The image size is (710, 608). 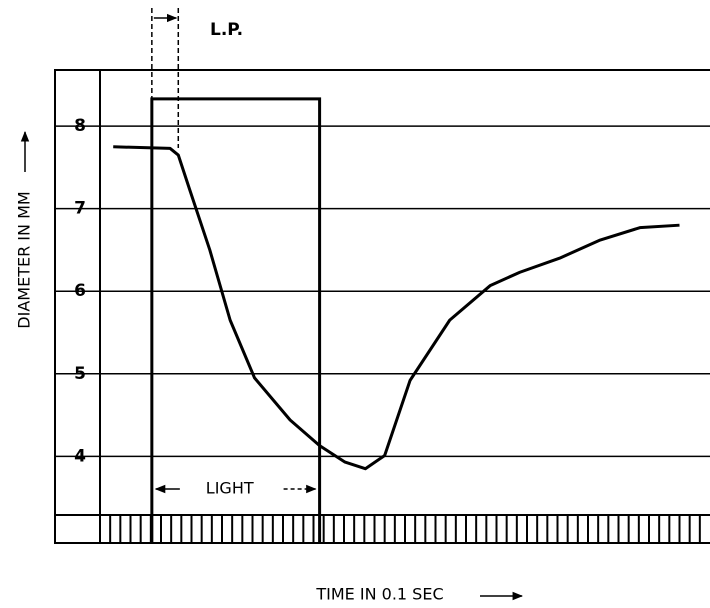 I want to click on light-label-bg, so click(x=235, y=488).